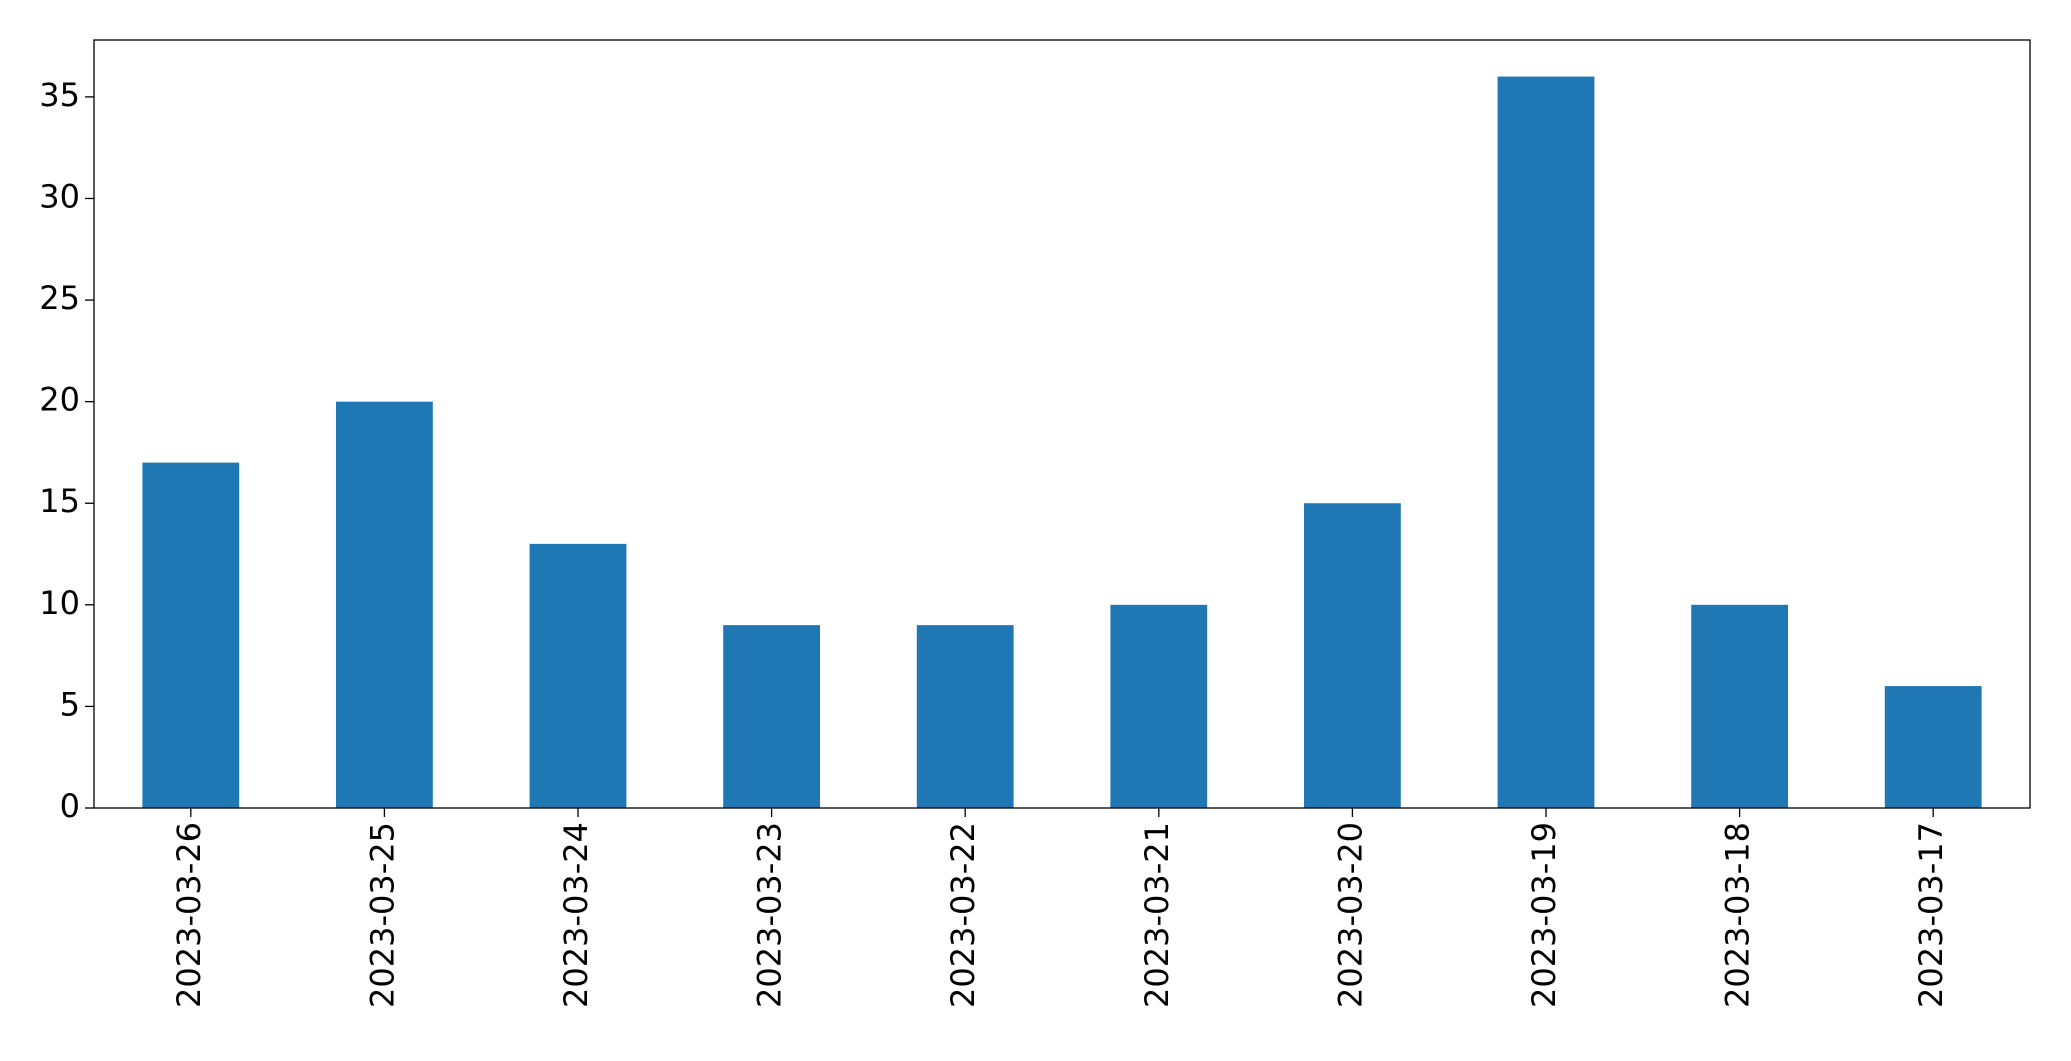  I want to click on x-tick-label: 2023-03-23, so click(770, 915).